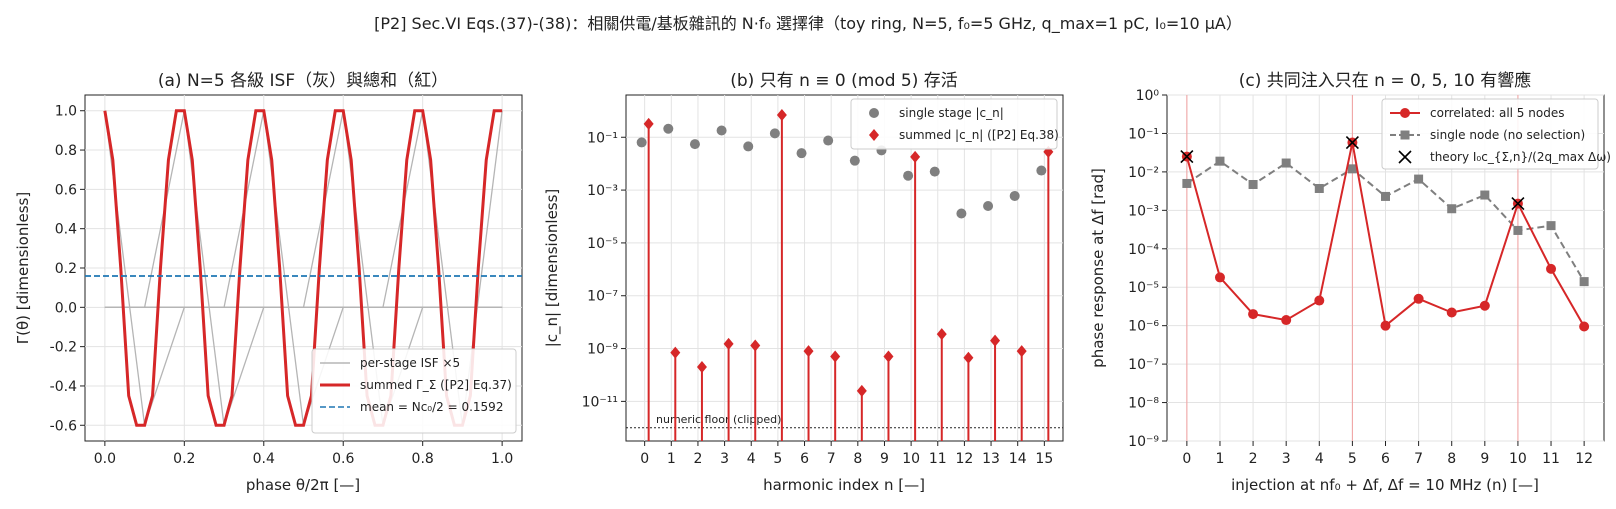  Describe the element at coordinates (1018, 459) in the screenshot. I see `x-tick-label: 14` at that location.